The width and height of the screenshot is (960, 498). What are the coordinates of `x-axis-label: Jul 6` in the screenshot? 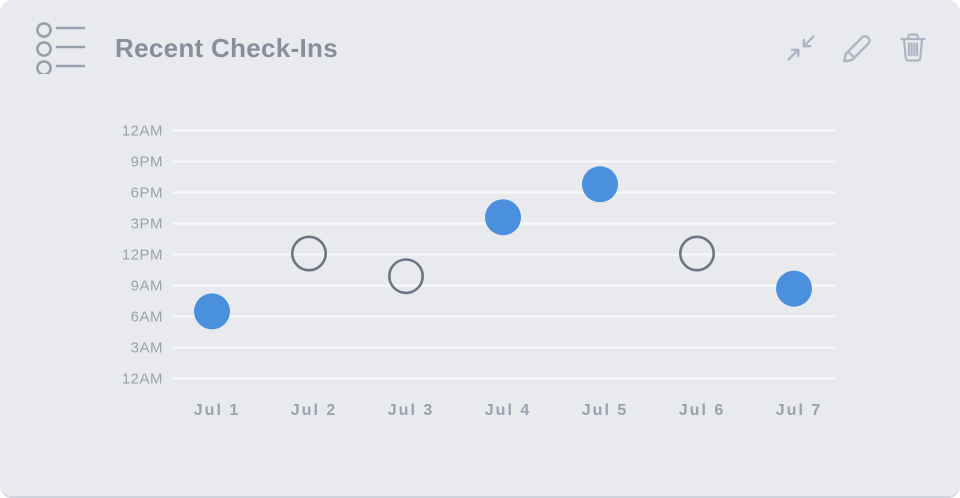 It's located at (702, 410).